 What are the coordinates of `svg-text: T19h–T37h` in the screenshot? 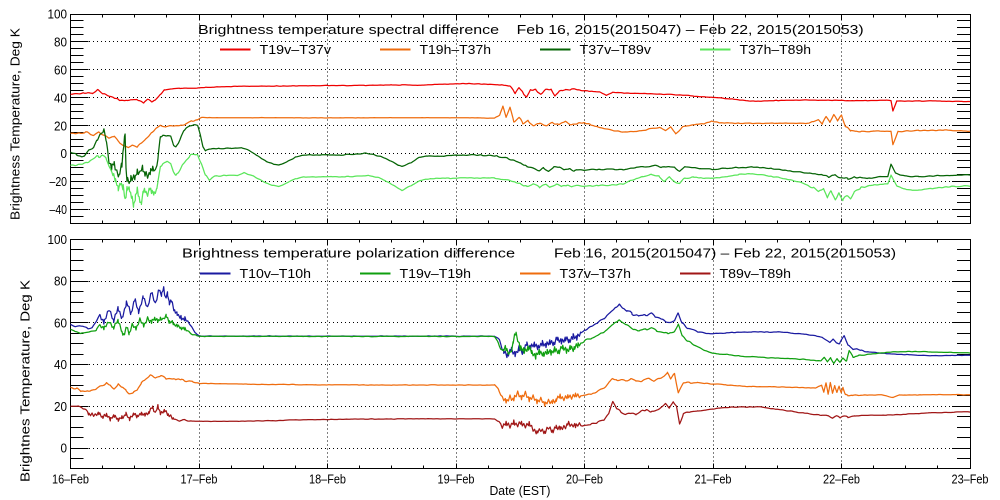 It's located at (456, 49).